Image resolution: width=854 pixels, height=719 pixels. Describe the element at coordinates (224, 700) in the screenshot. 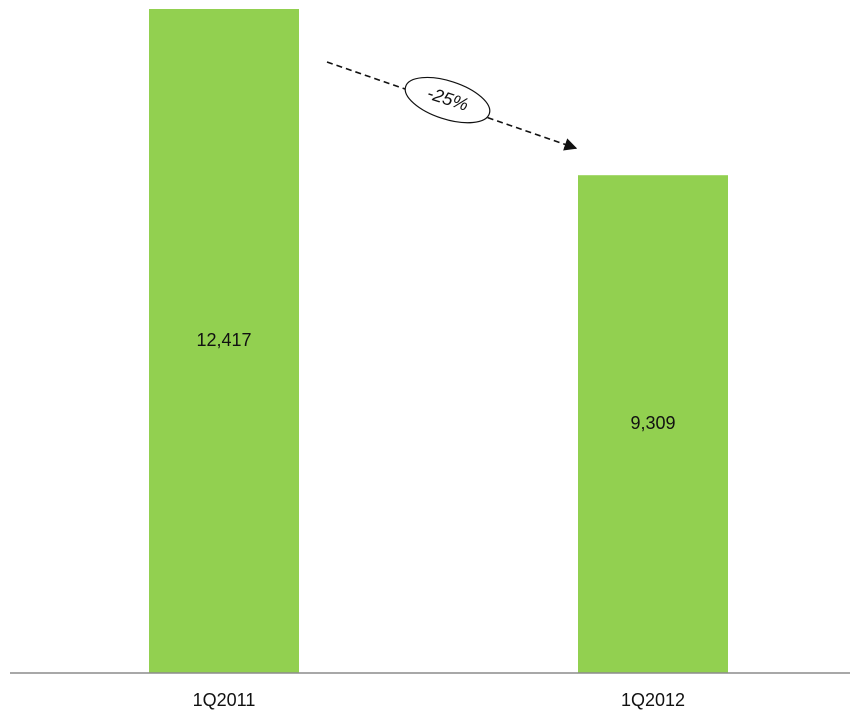

I see `x-tick-label-1Q2011: 1Q2011` at that location.